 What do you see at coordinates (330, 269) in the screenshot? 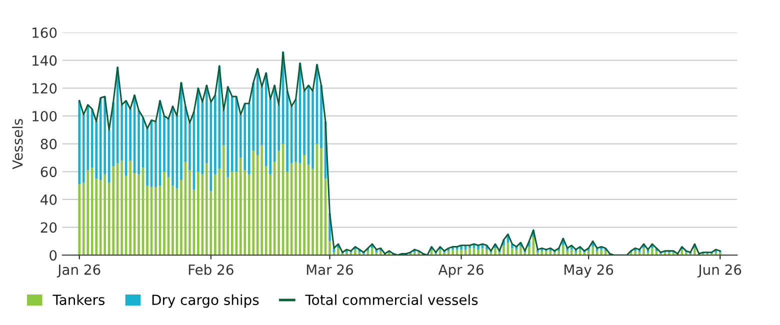
I see `x-tick-label: Mar 26` at bounding box center [330, 269].